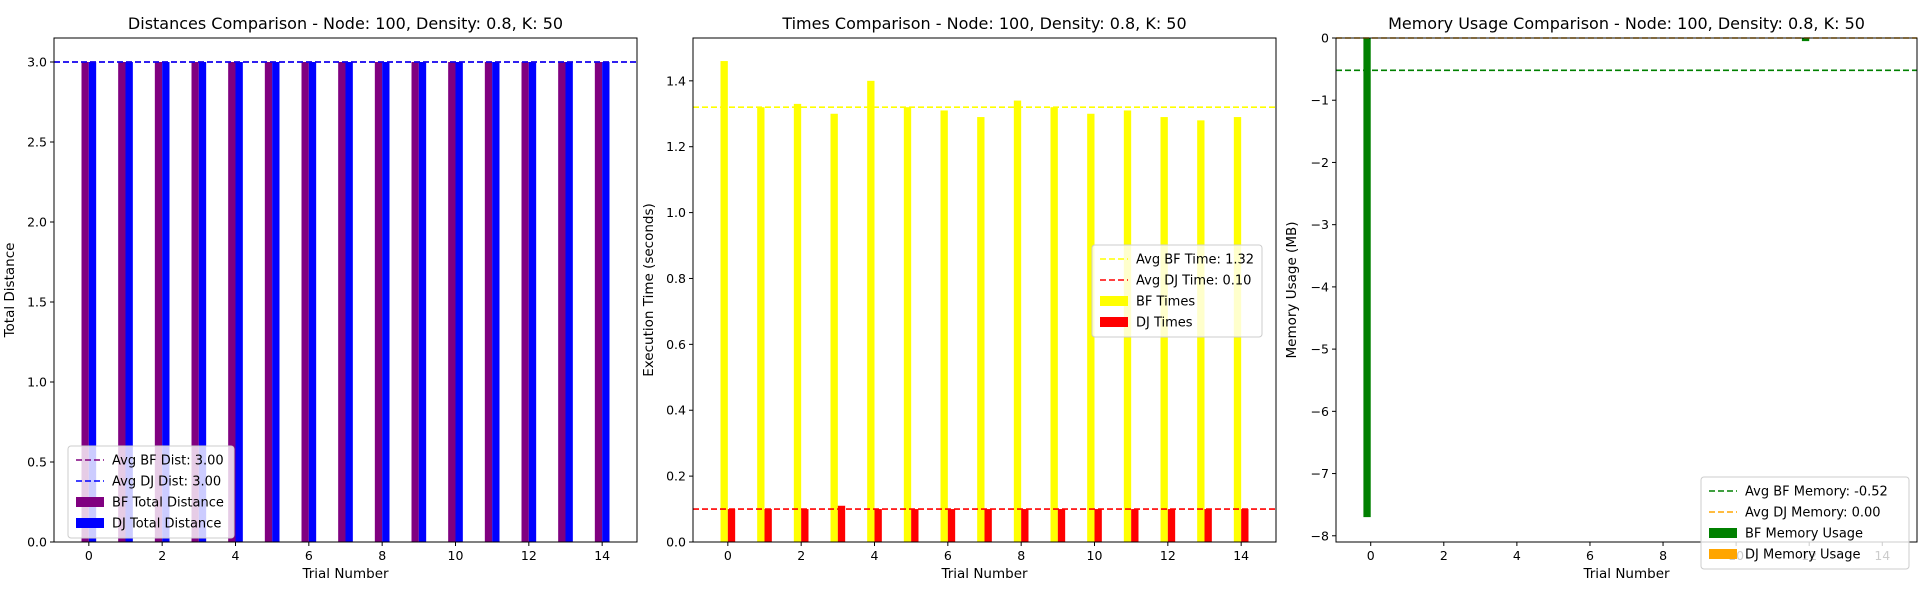 This screenshot has height=600, width=1923. I want to click on y-axis-label: Memory Usage (MB), so click(1292, 290).